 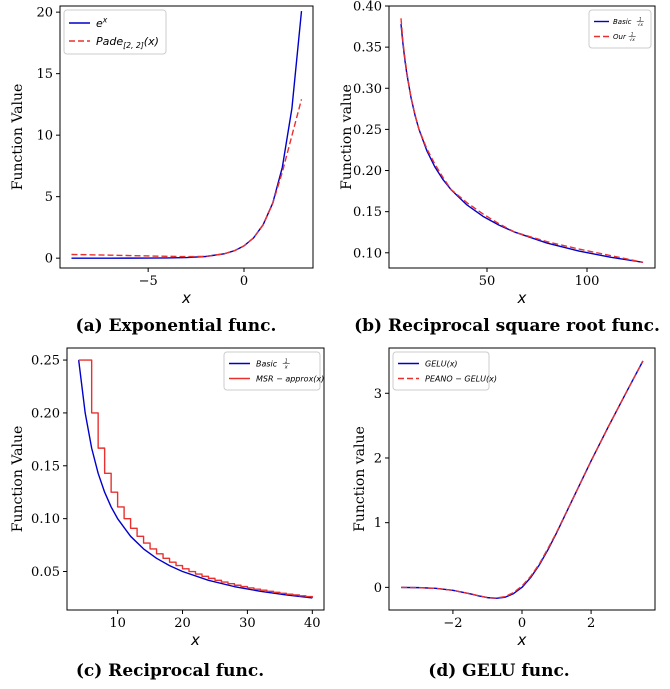 I want to click on legend-label: ex, so click(x=102, y=22).